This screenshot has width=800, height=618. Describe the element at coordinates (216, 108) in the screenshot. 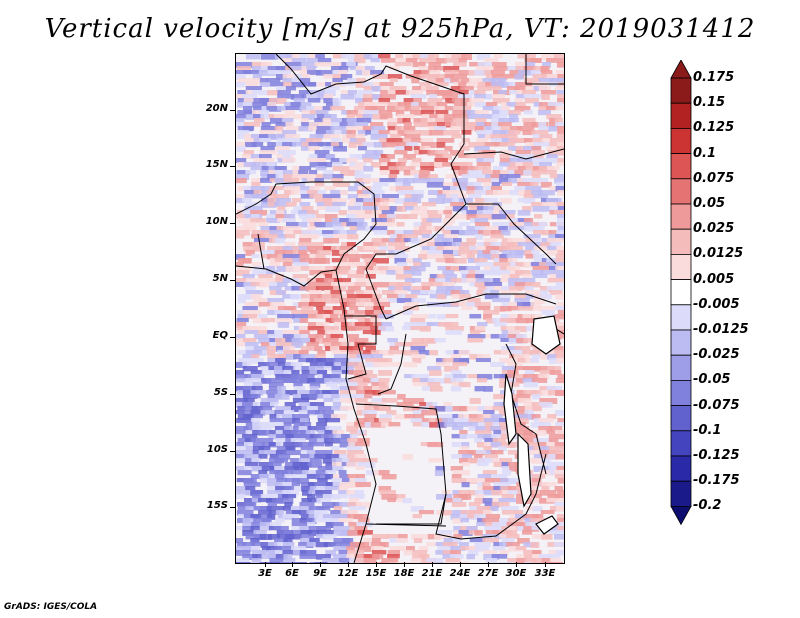

I see `lat-tick-label: 20N` at that location.